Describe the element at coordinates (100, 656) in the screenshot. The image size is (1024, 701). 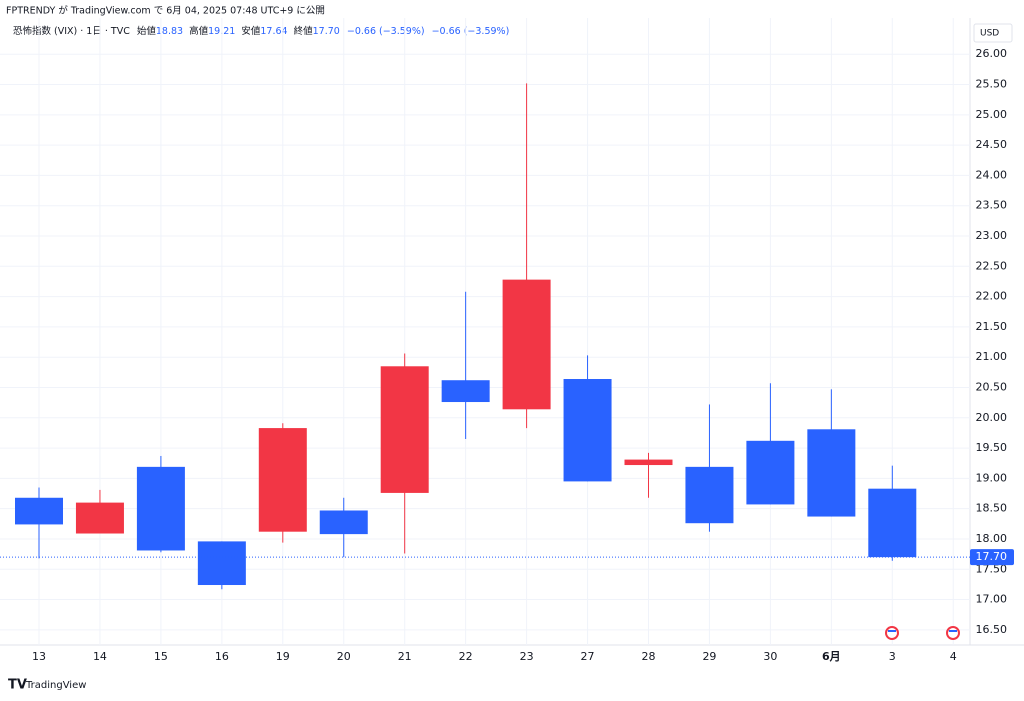
I see `x-tick-label: 14` at that location.